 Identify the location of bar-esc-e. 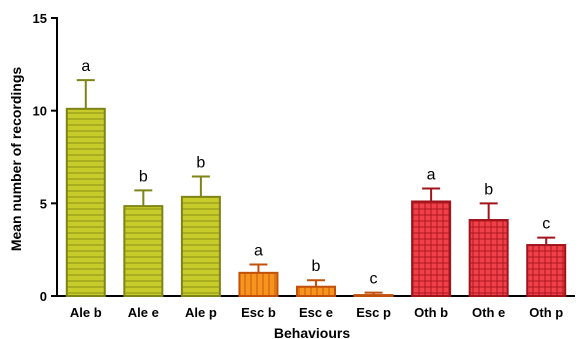
(316, 291).